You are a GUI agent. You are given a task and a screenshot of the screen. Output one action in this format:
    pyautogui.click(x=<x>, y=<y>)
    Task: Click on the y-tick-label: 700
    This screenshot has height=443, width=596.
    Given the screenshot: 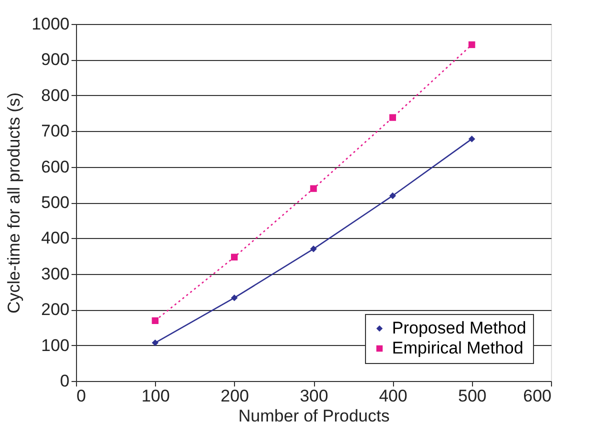 What is the action you would take?
    pyautogui.click(x=55, y=131)
    